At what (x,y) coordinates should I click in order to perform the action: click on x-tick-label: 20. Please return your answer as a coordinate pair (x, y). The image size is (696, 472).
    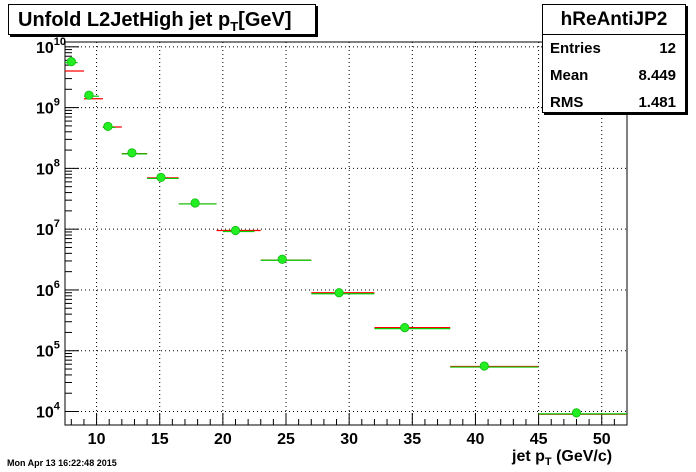
    Looking at the image, I should click on (223, 439).